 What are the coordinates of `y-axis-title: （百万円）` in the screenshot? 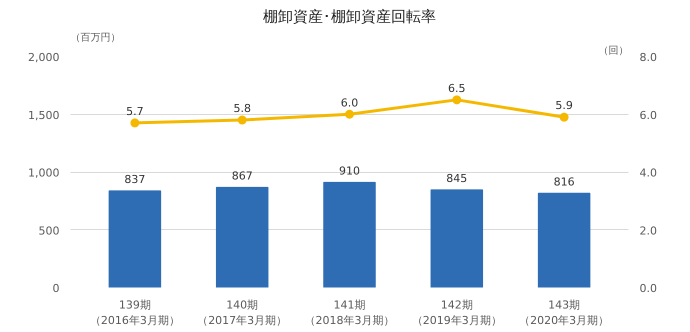 It's located at (95, 38).